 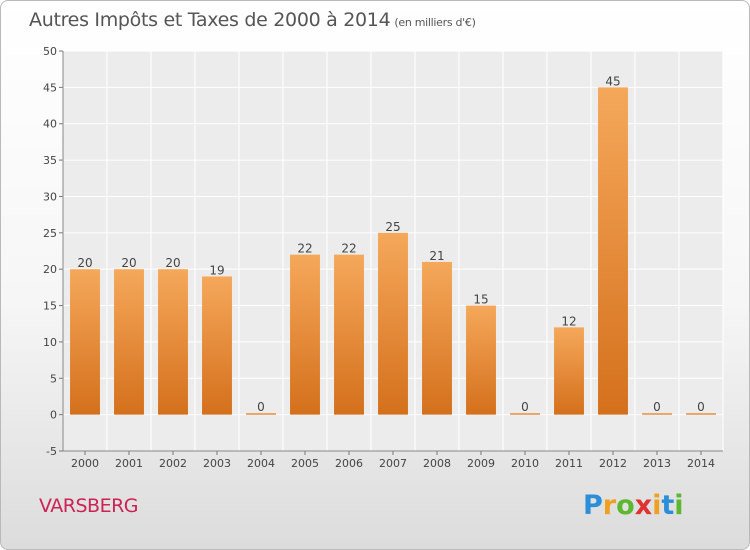 What do you see at coordinates (480, 300) in the screenshot?
I see `data-label-2009: 15` at bounding box center [480, 300].